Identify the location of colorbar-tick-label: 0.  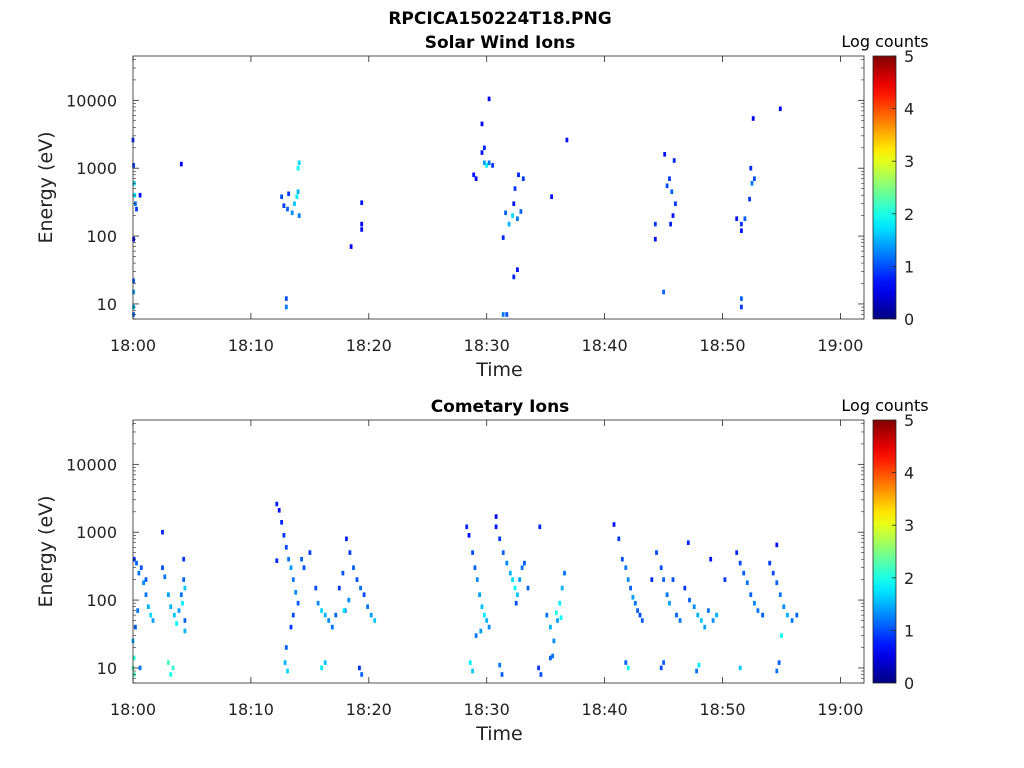
(909, 319).